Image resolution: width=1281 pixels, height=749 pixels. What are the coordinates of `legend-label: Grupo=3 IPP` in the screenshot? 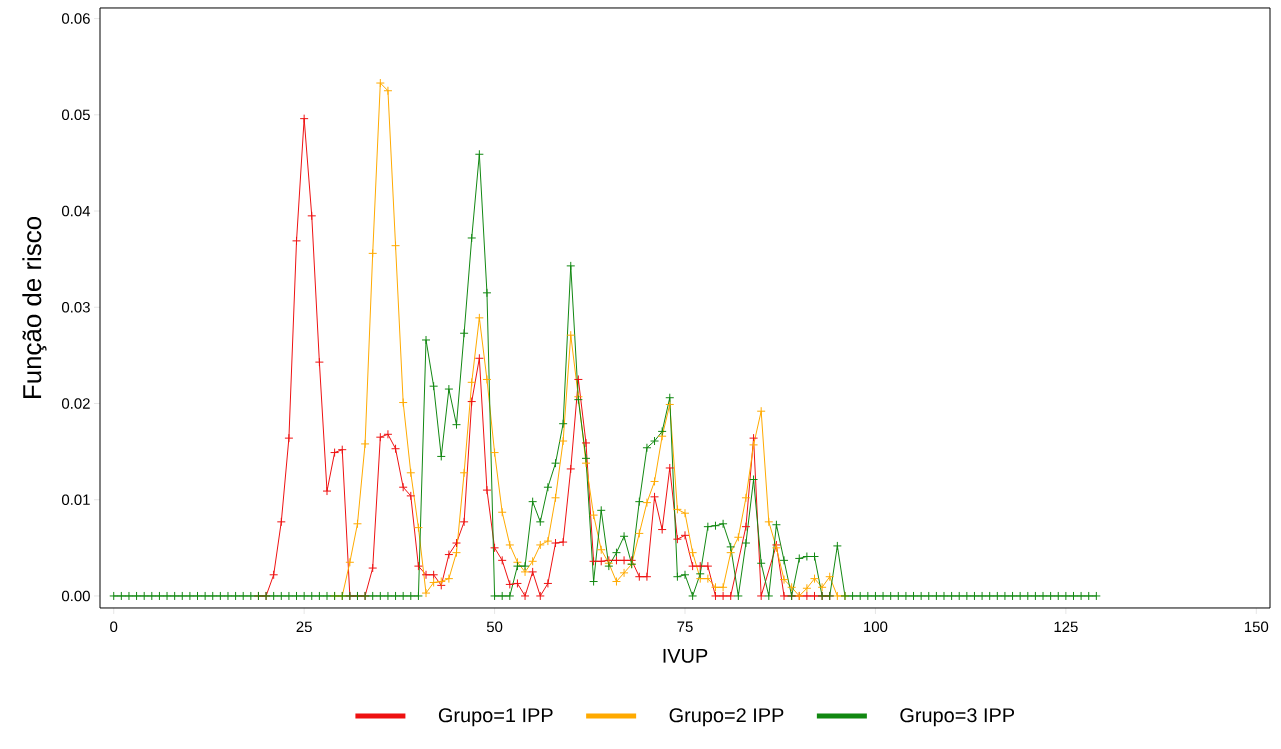 It's located at (957, 717).